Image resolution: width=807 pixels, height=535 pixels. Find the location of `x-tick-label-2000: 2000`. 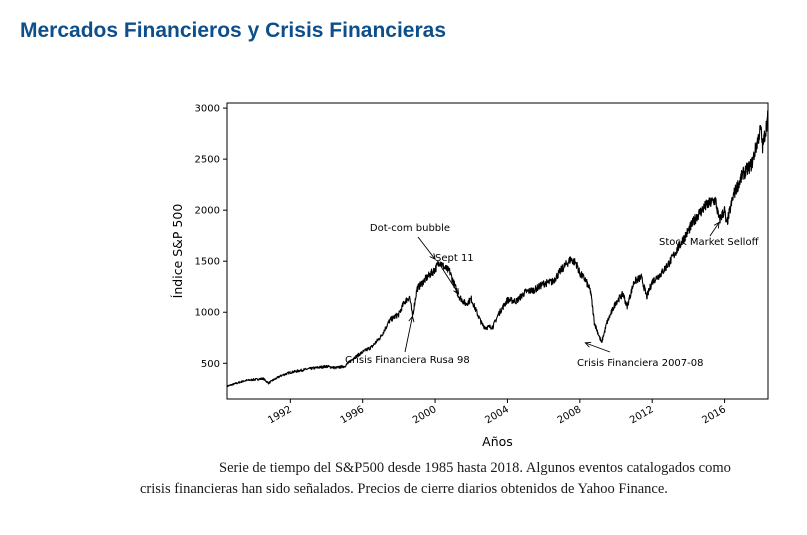

x-tick-label-2000: 2000 is located at coordinates (425, 415).